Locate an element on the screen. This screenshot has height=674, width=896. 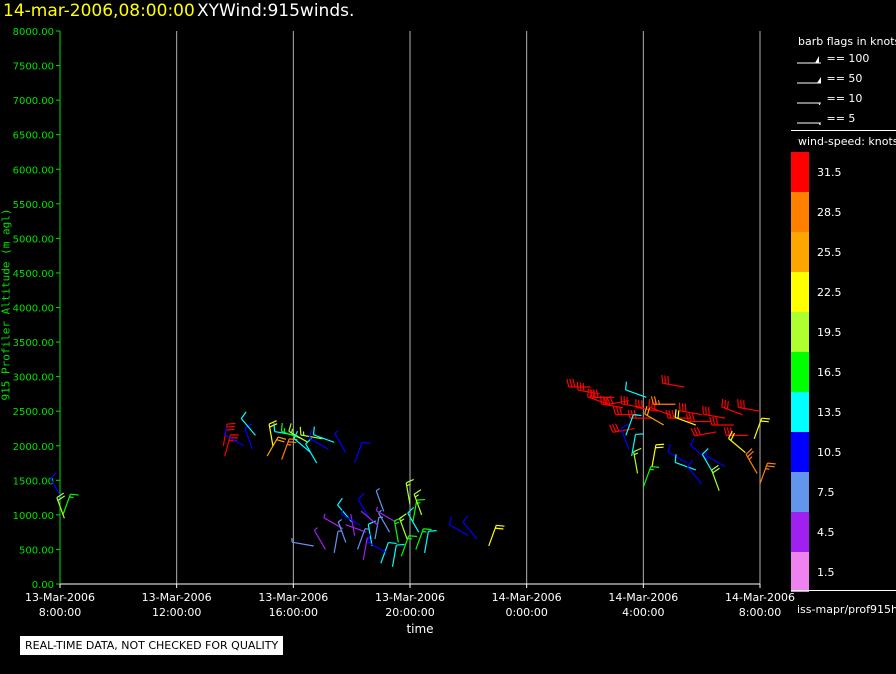
x-tick-label-time: 16:00:00 is located at coordinates (293, 612).